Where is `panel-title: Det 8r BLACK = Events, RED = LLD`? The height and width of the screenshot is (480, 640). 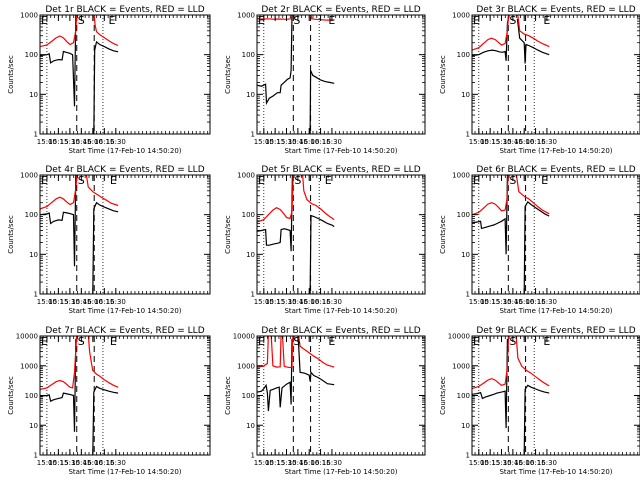 panel-title: Det 8r BLACK = Events, RED = LLD is located at coordinates (340, 331).